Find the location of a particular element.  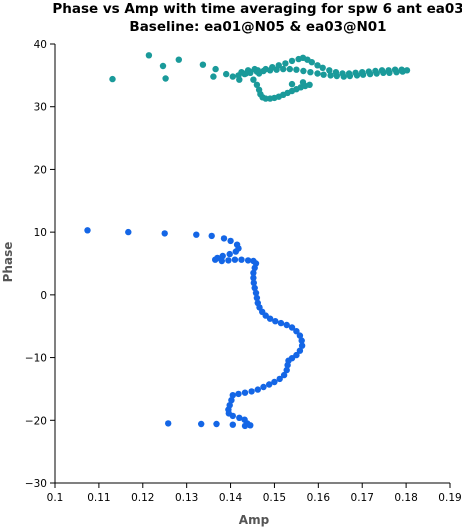

x-tick-label: 0.18 is located at coordinates (405, 498).